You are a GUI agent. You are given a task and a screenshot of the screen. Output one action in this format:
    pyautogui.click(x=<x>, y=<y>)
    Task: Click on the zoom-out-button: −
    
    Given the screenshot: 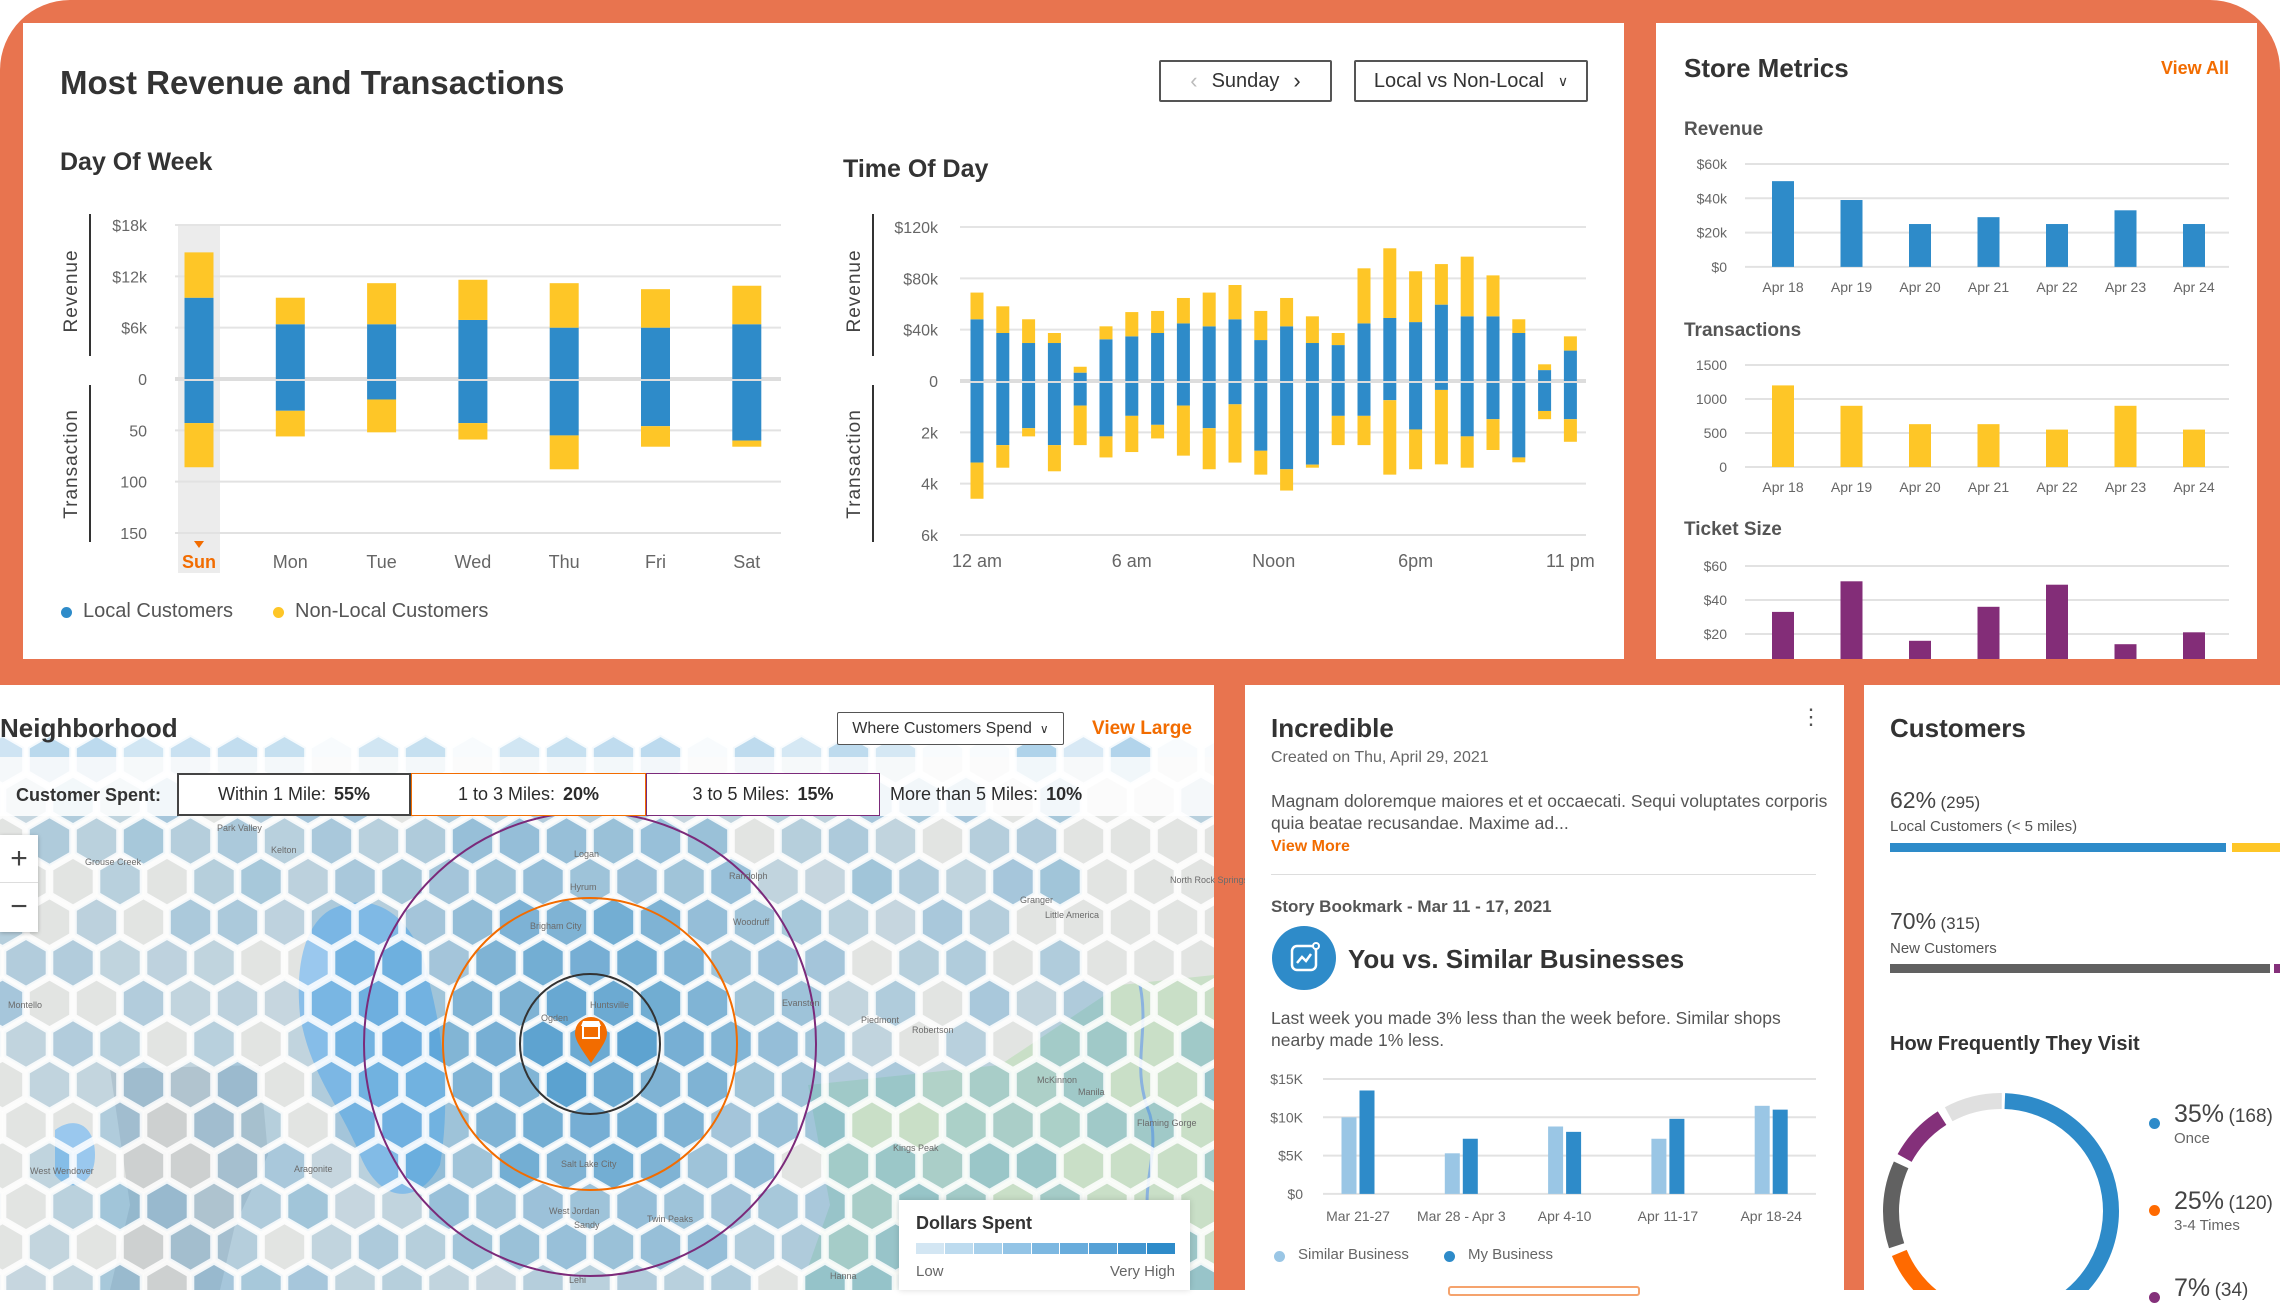 What is the action you would take?
    pyautogui.click(x=19, y=906)
    